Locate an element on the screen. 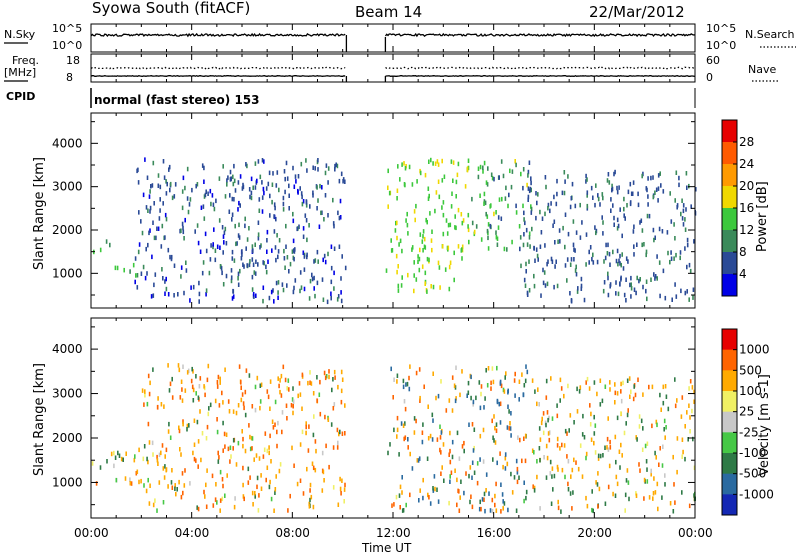 The height and width of the screenshot is (554, 800). nave-series is located at coordinates (393, 68).